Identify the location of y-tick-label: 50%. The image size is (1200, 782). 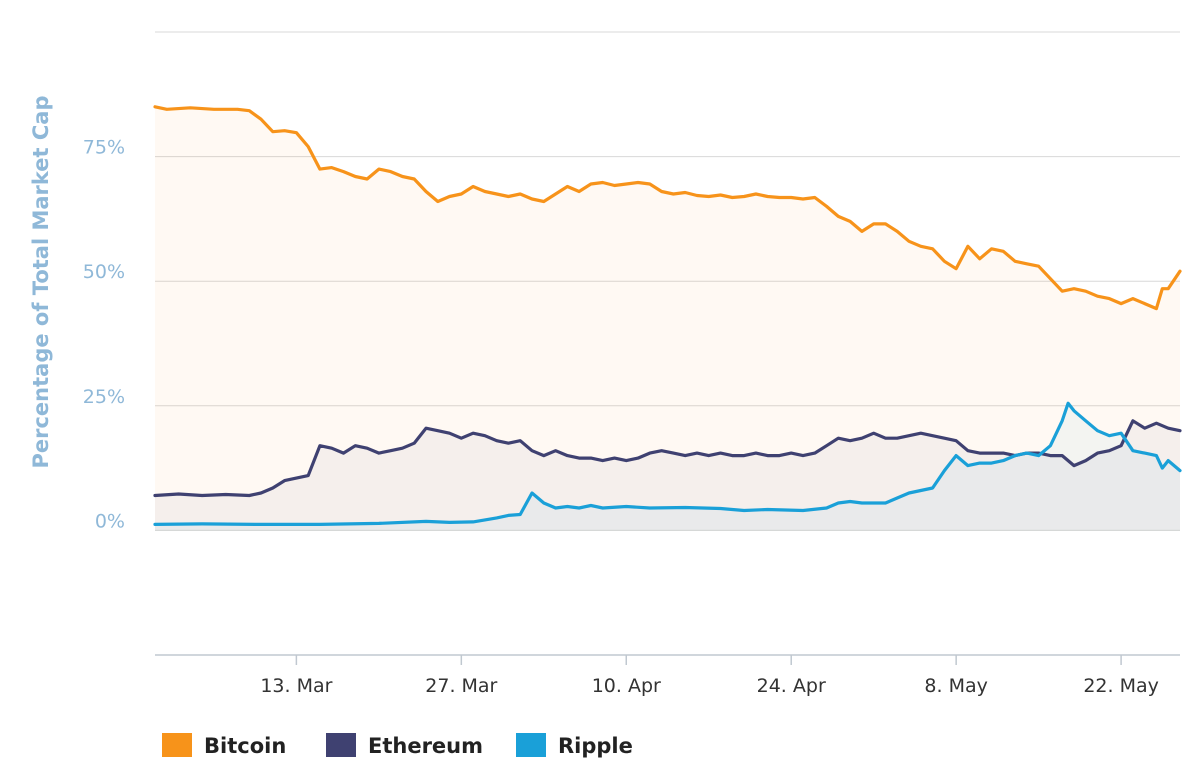
(104, 272).